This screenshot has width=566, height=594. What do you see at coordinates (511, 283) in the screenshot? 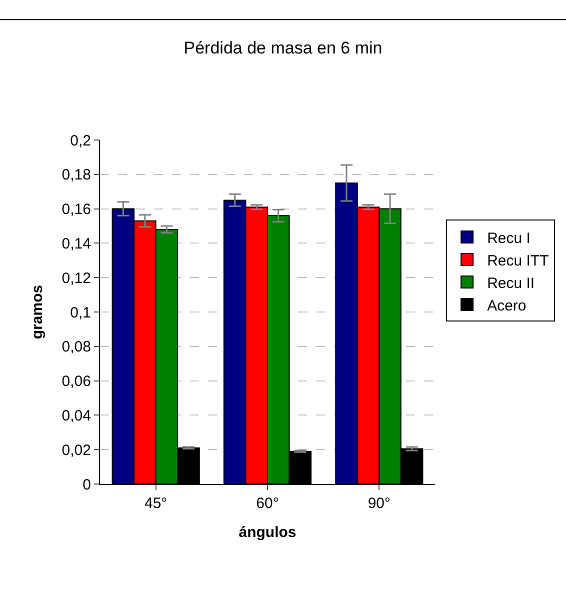
I see `legend-label: Recu II` at bounding box center [511, 283].